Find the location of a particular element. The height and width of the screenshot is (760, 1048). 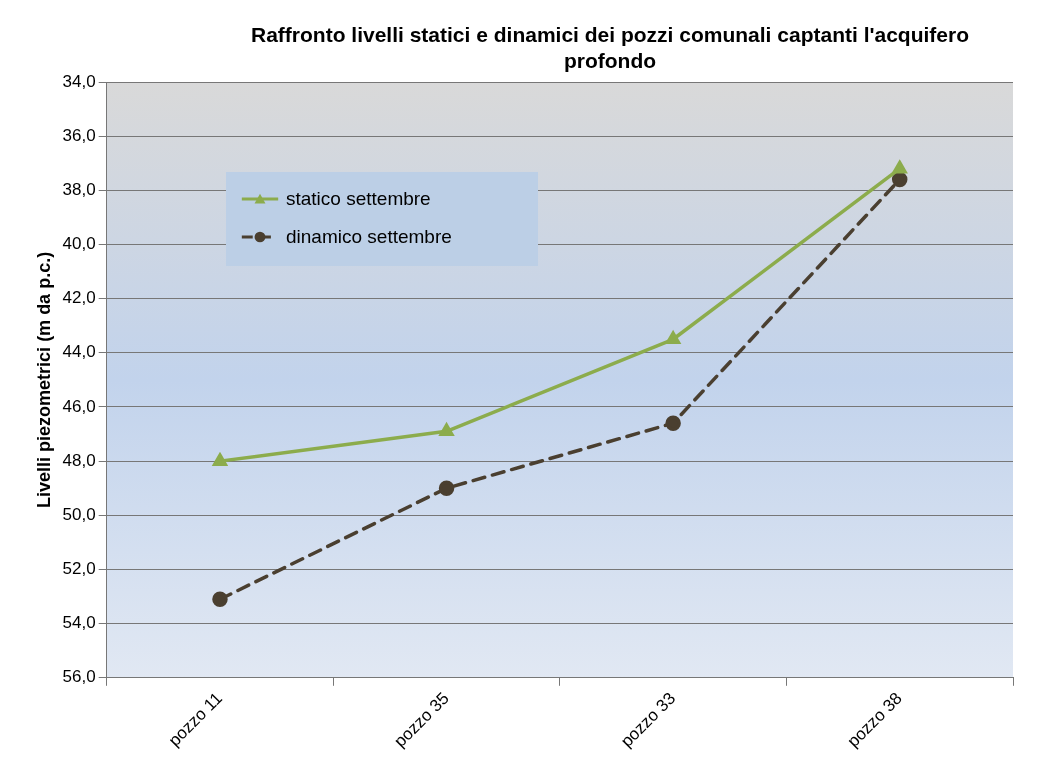

y-tick-label: 44,0 is located at coordinates (79, 352).